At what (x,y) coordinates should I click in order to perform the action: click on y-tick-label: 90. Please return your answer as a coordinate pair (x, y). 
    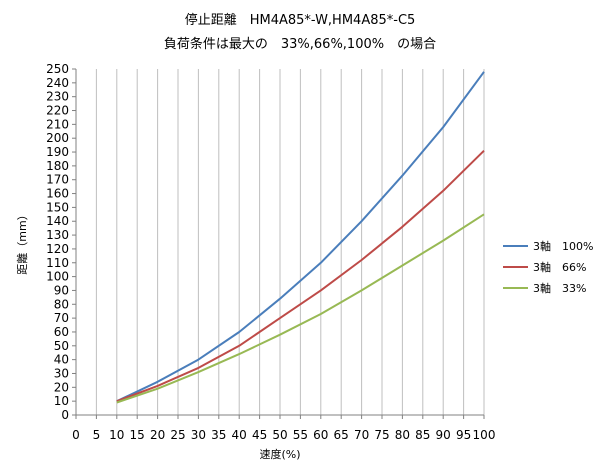
    Looking at the image, I should click on (61, 290).